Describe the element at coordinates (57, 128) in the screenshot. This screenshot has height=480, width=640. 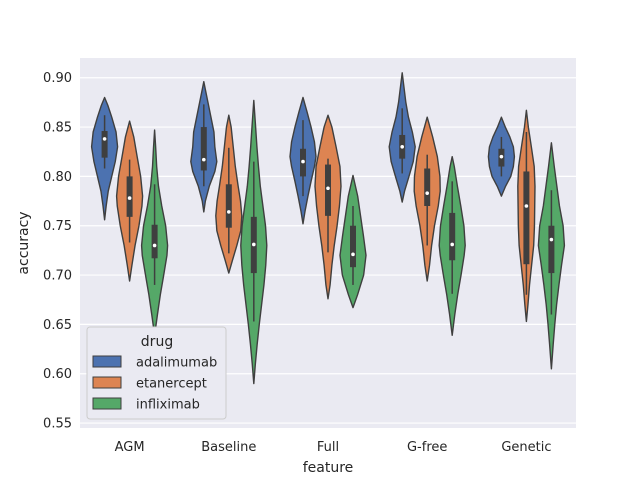
I see `y-tick-label: 0.85` at that location.